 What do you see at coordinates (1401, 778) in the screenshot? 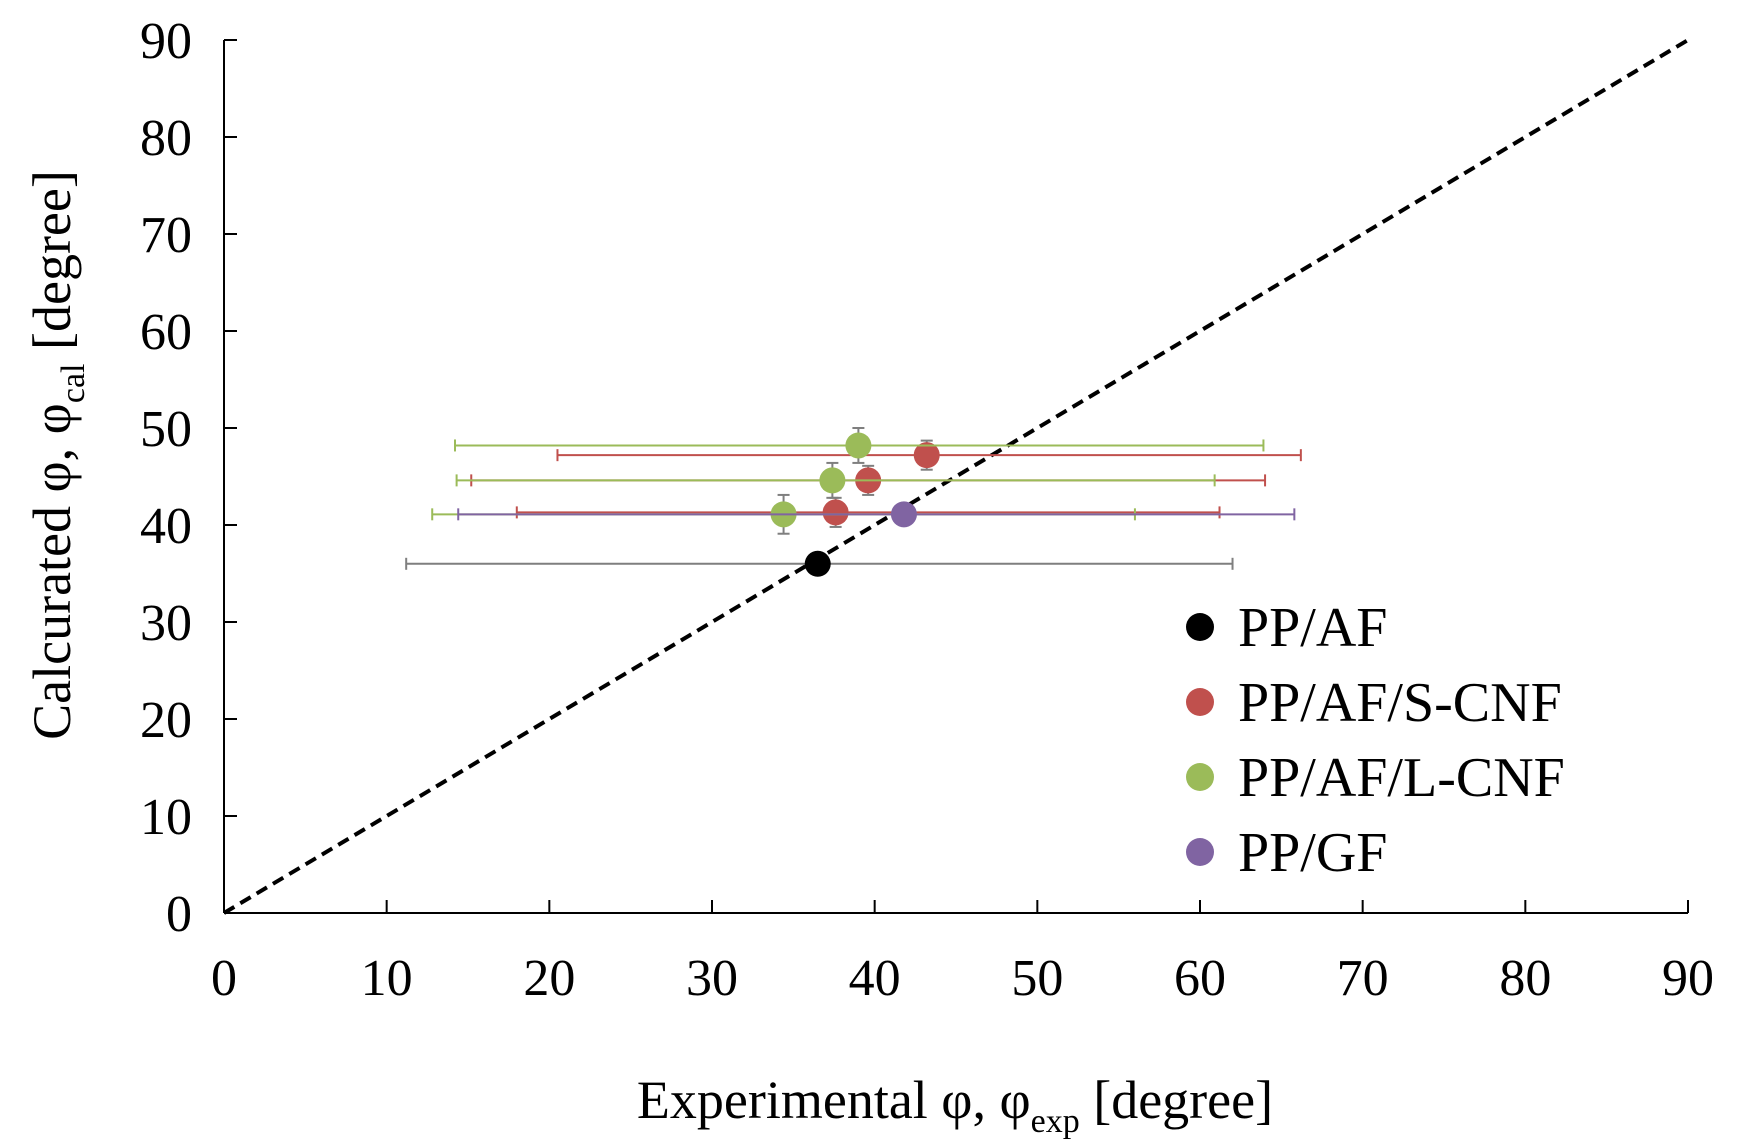
I see `legend-label: PP/AF/L-CNF` at bounding box center [1401, 778].